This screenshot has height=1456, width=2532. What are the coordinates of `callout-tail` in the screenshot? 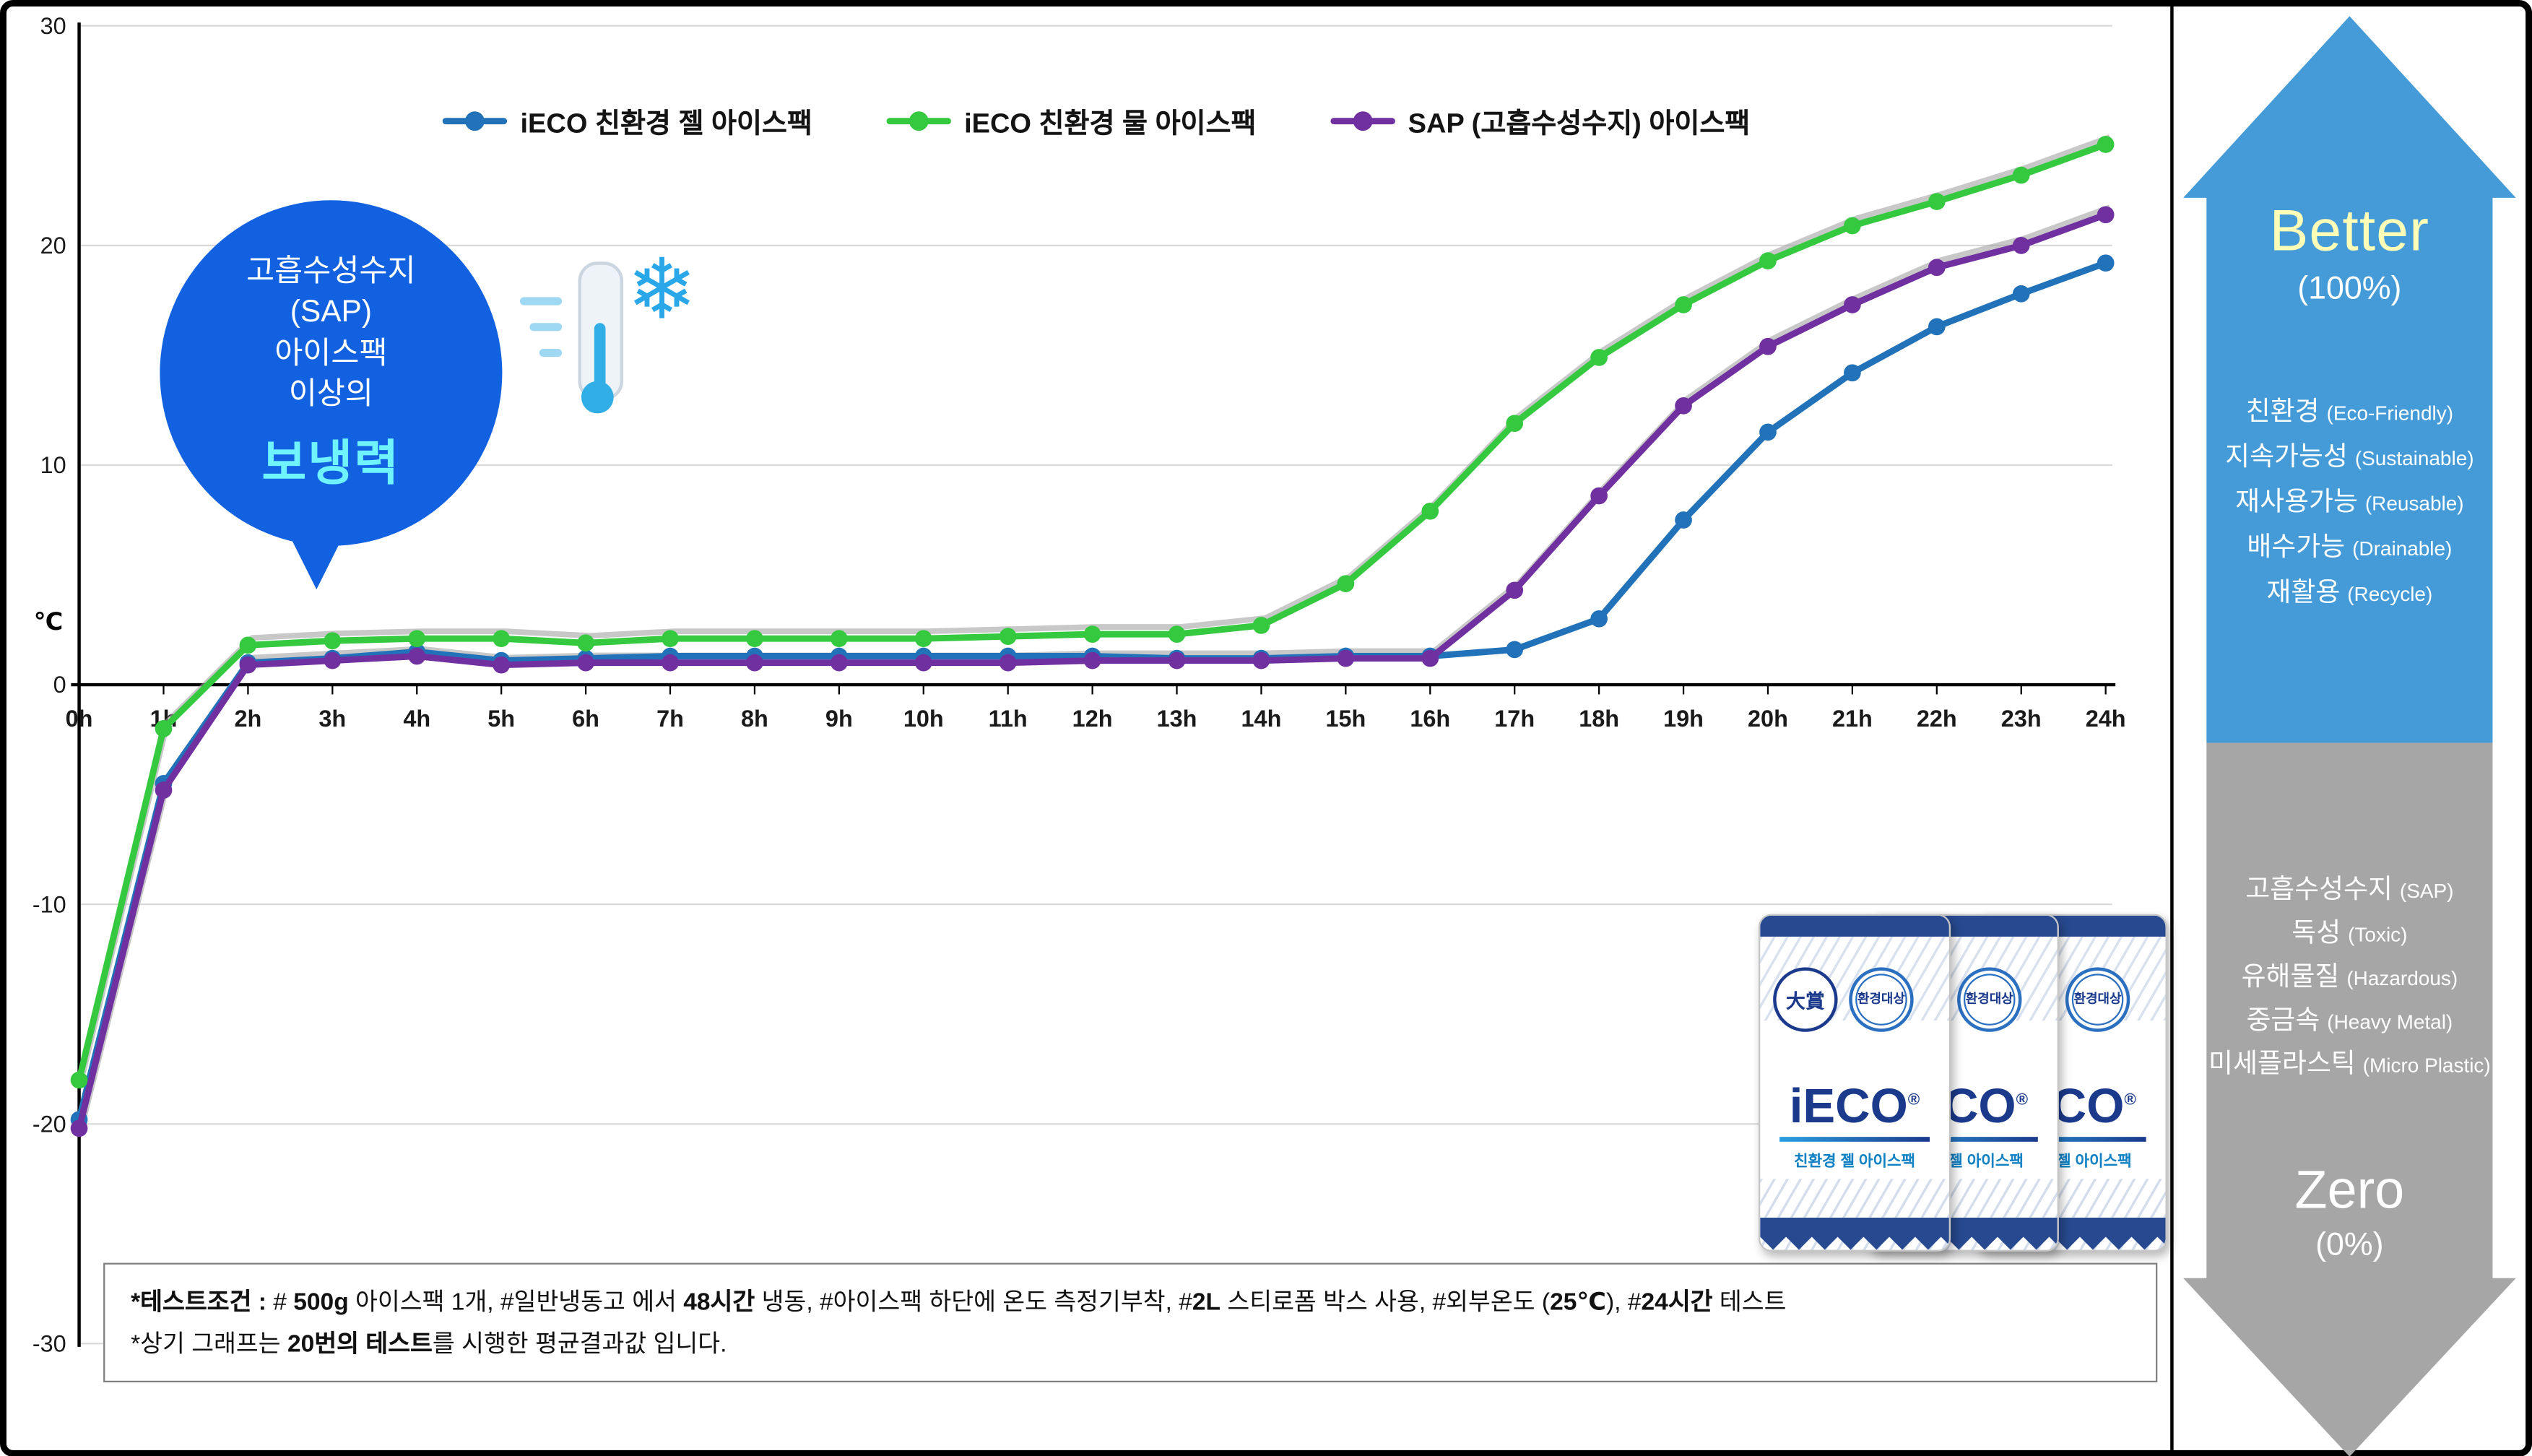 It's located at (317, 562).